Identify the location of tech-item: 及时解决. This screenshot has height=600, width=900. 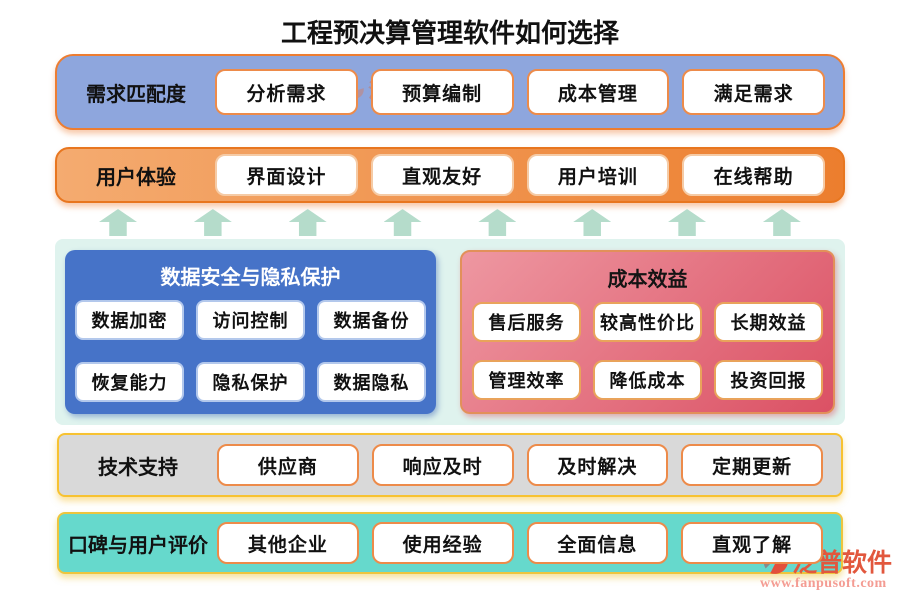
(597, 465).